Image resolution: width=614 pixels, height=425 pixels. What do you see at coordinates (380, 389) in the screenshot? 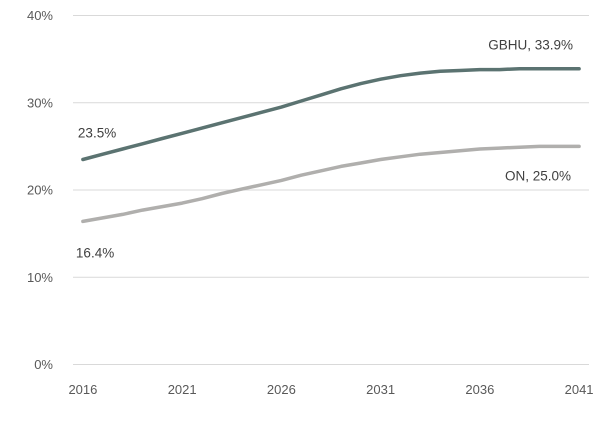
I see `x-axis-tick-label: 2031` at bounding box center [380, 389].